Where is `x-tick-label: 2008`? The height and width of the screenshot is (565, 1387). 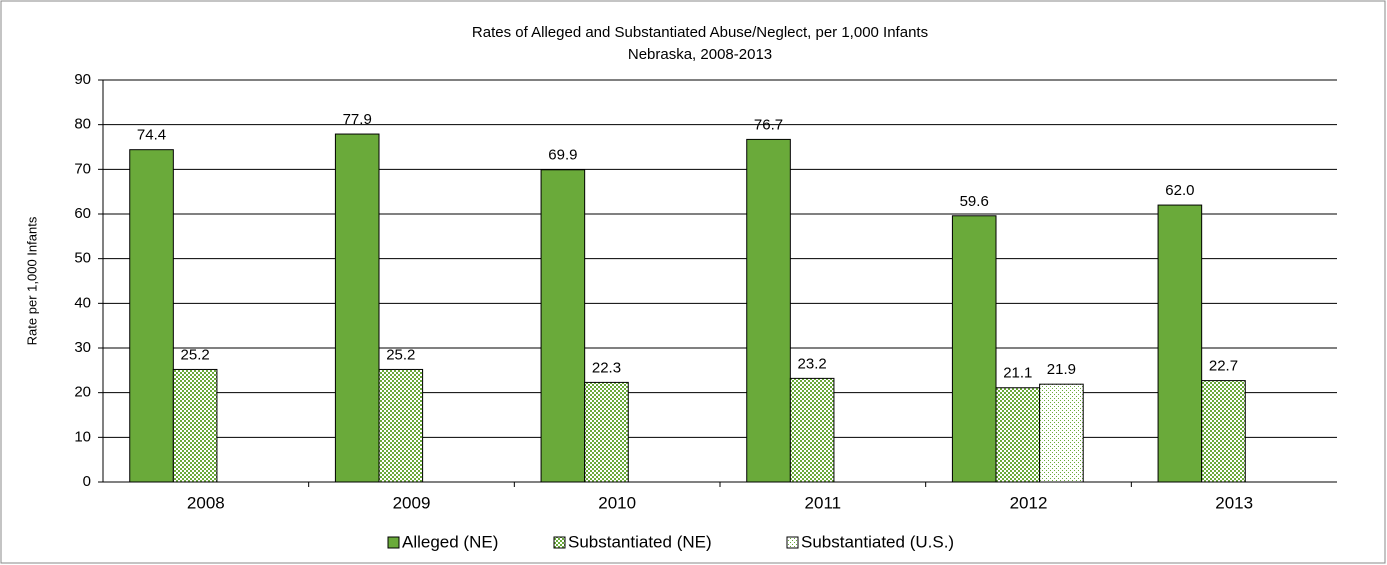 x-tick-label: 2008 is located at coordinates (206, 502).